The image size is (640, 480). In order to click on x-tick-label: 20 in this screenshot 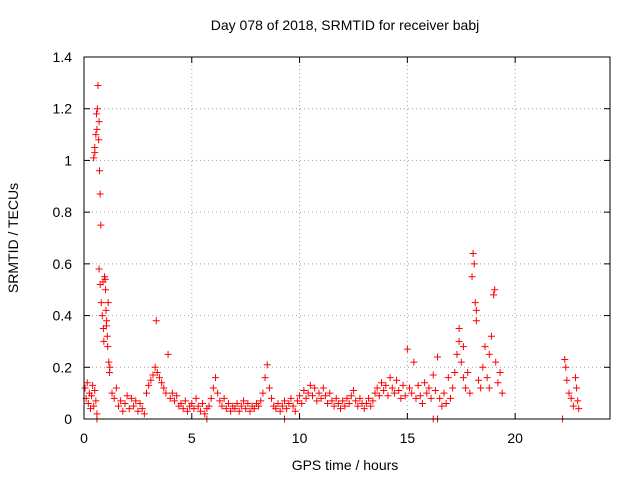, I will do `click(515, 438)`.